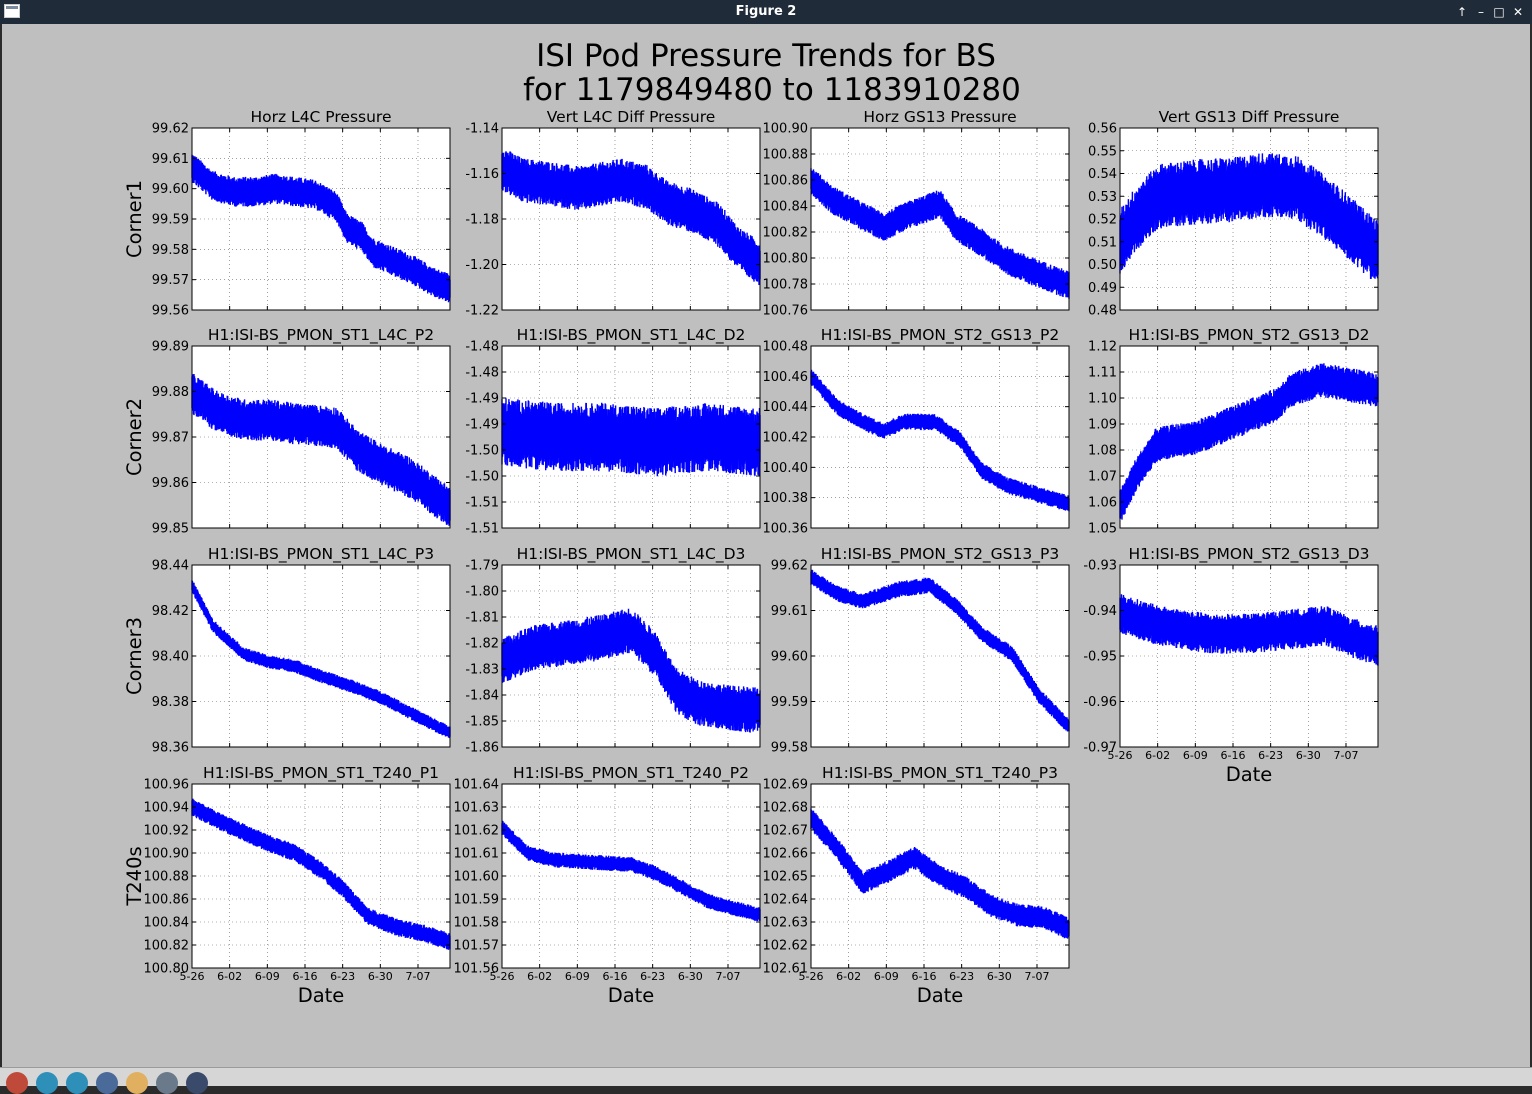  What do you see at coordinates (17, 1083) in the screenshot?
I see `home-icon` at bounding box center [17, 1083].